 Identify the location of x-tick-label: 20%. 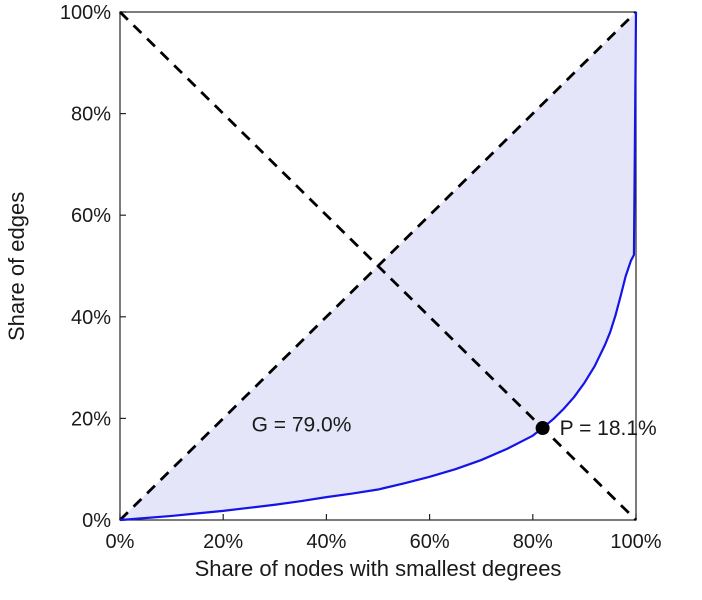
(223, 542).